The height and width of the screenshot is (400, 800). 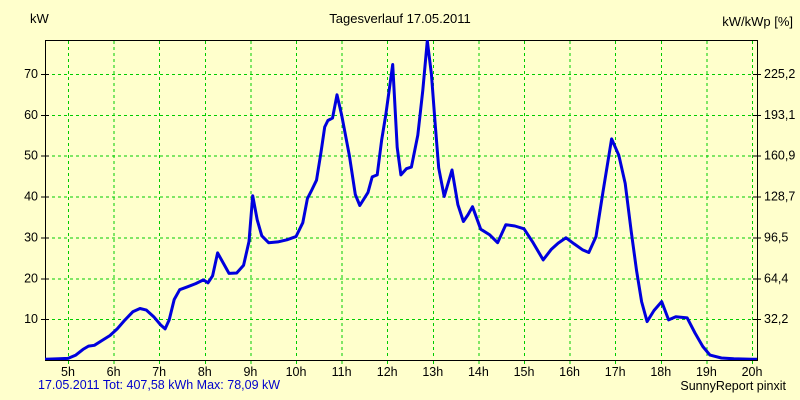 I want to click on y-axis-right-unit-label: kW/kWp [%], so click(x=757, y=21).